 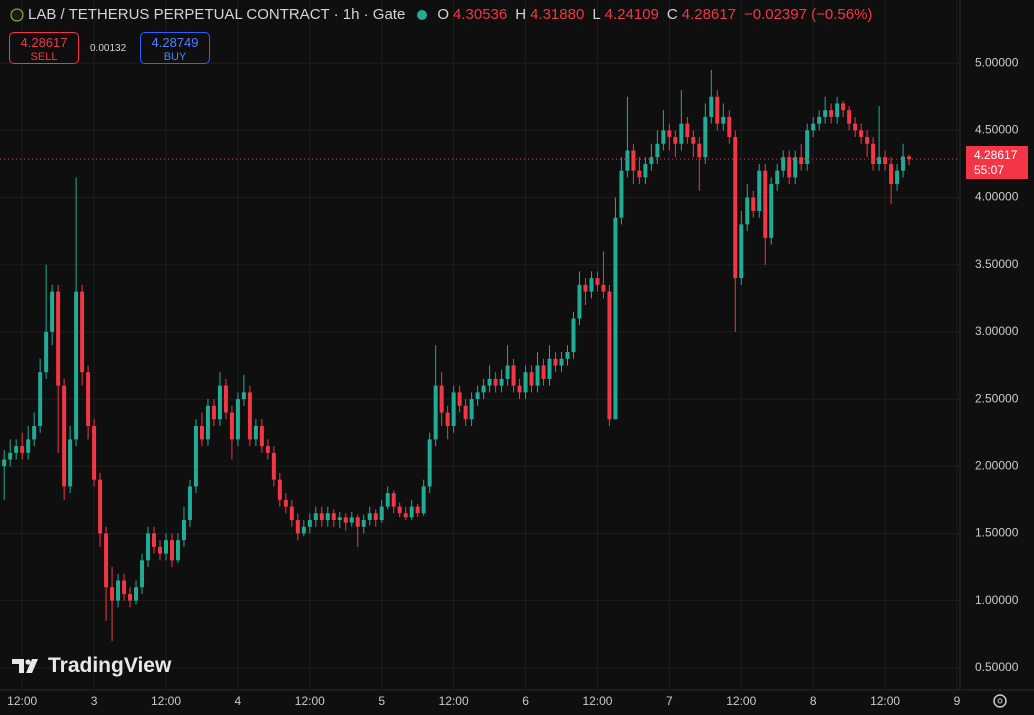 I want to click on price-label: 4.28617 55:07, so click(x=997, y=162).